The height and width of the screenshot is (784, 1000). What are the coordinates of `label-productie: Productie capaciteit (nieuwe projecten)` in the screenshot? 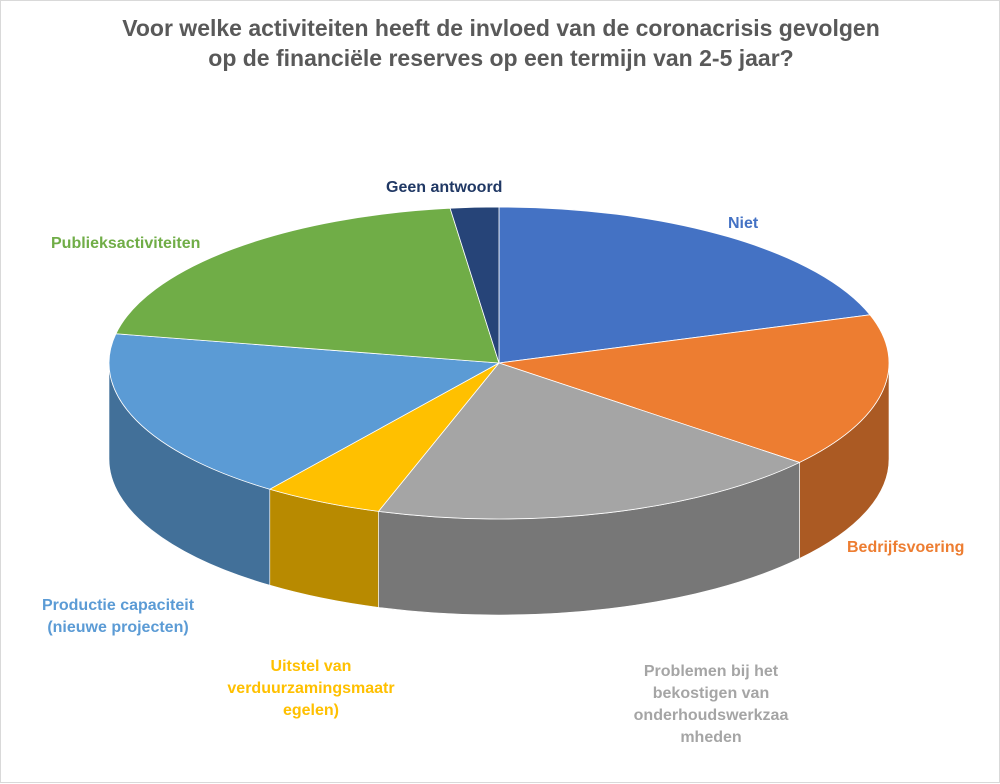 It's located at (118, 617).